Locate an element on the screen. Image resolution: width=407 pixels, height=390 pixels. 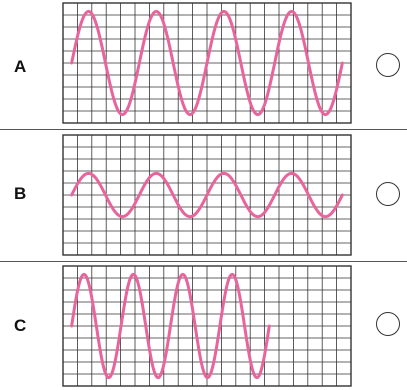
option-label-a: A is located at coordinates (20, 66).